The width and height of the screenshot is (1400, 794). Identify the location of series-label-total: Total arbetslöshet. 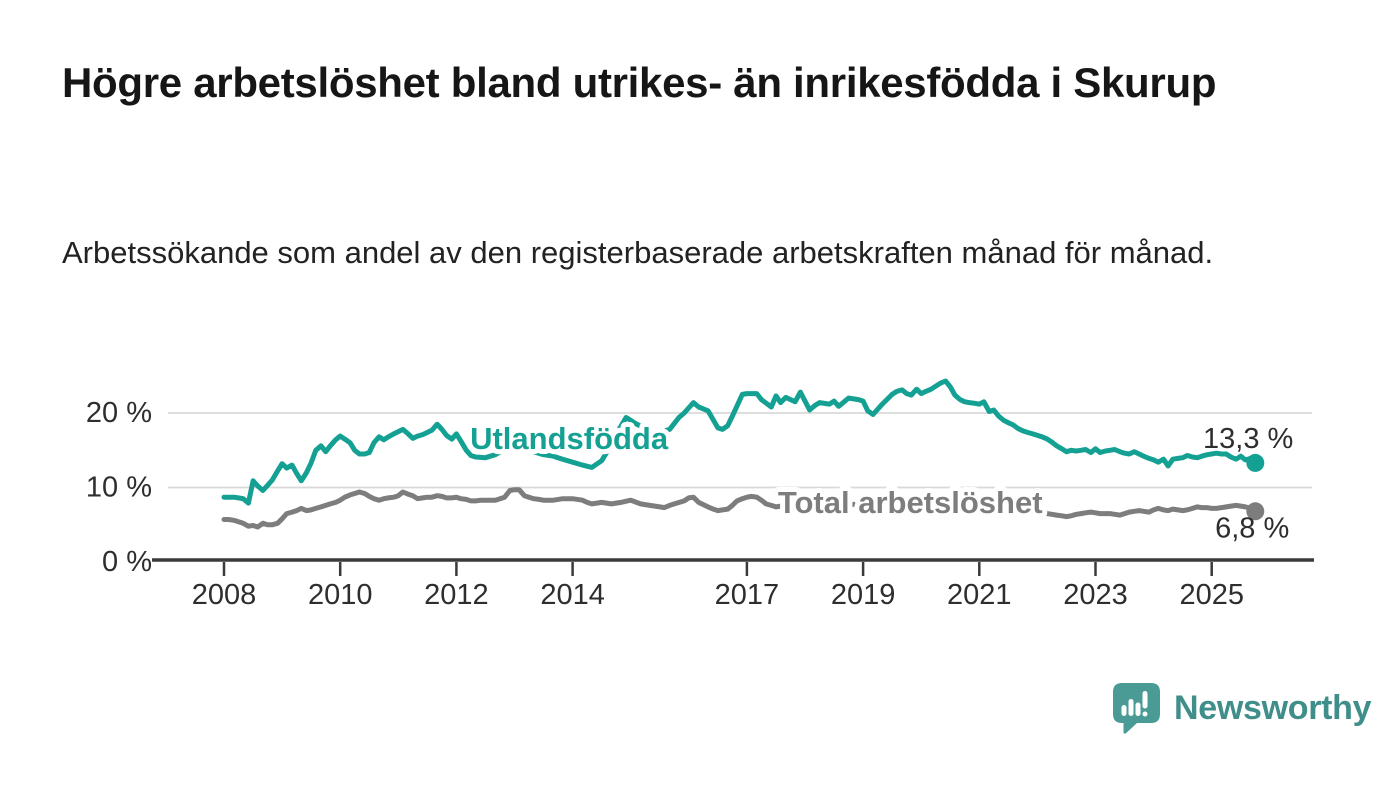
(910, 502).